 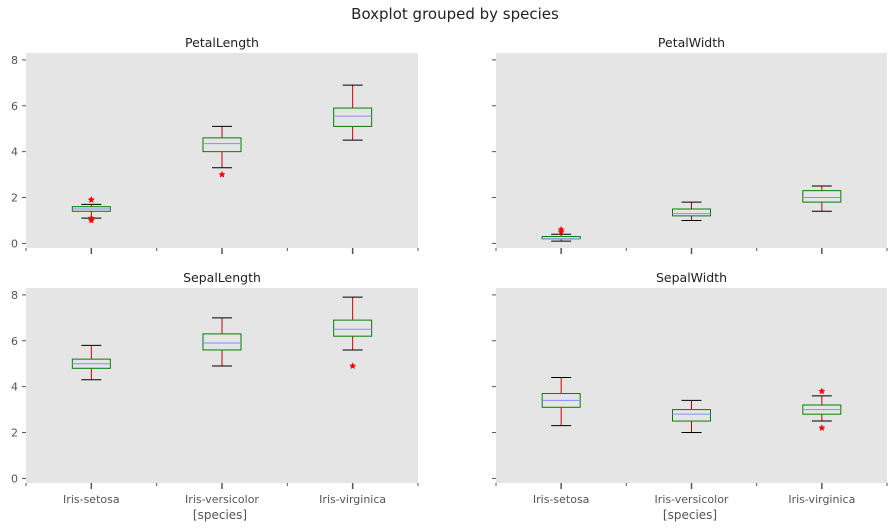 What do you see at coordinates (220, 515) in the screenshot?
I see `x-axis-label-left: [species]` at bounding box center [220, 515].